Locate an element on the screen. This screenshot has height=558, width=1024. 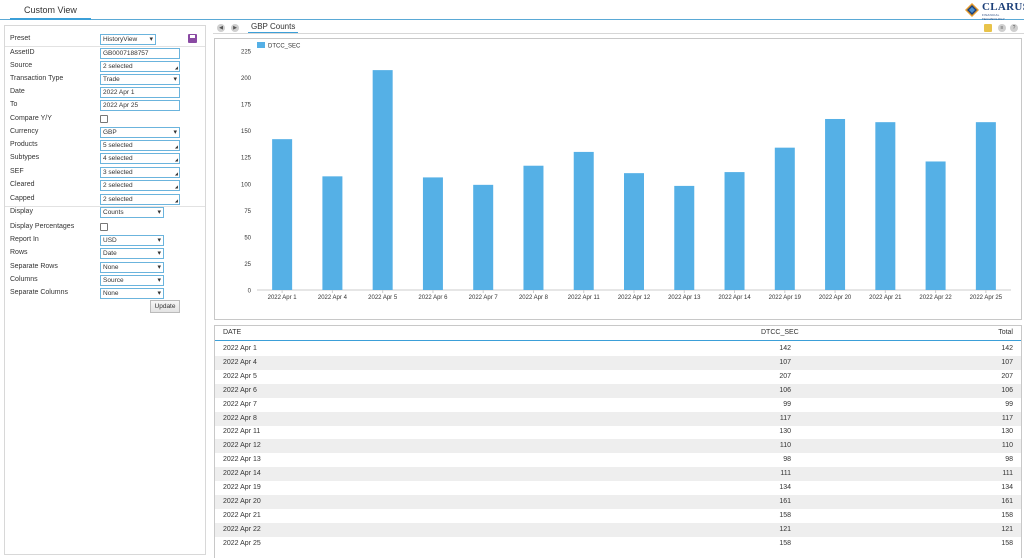
capped-multiselect: 2 selected is located at coordinates (140, 199).